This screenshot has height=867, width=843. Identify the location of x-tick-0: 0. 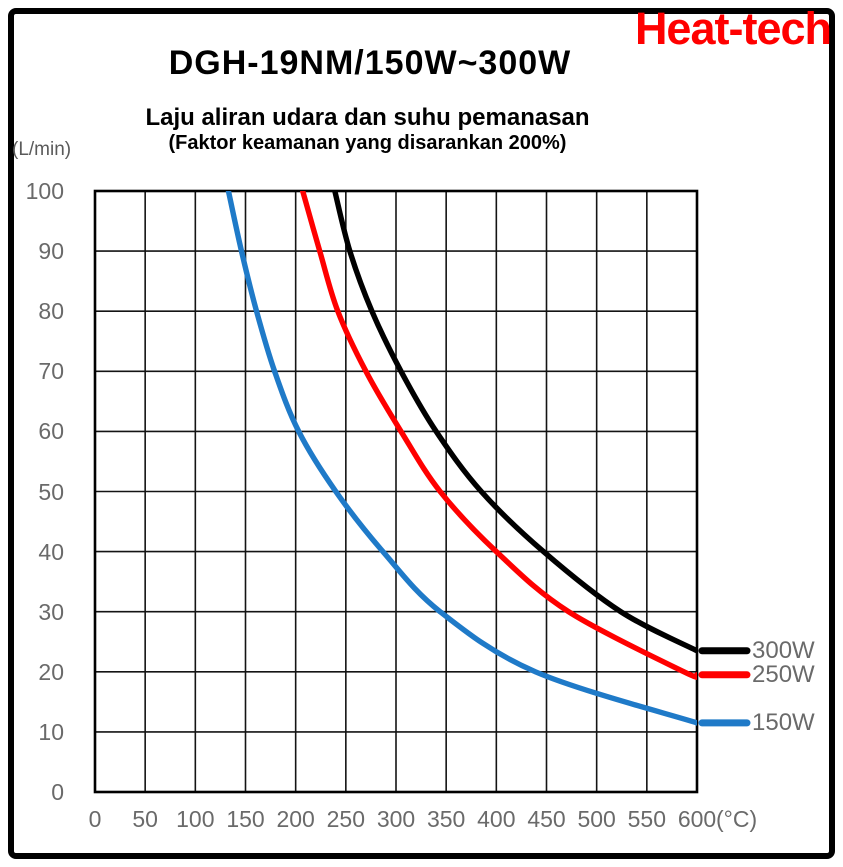
(95, 819).